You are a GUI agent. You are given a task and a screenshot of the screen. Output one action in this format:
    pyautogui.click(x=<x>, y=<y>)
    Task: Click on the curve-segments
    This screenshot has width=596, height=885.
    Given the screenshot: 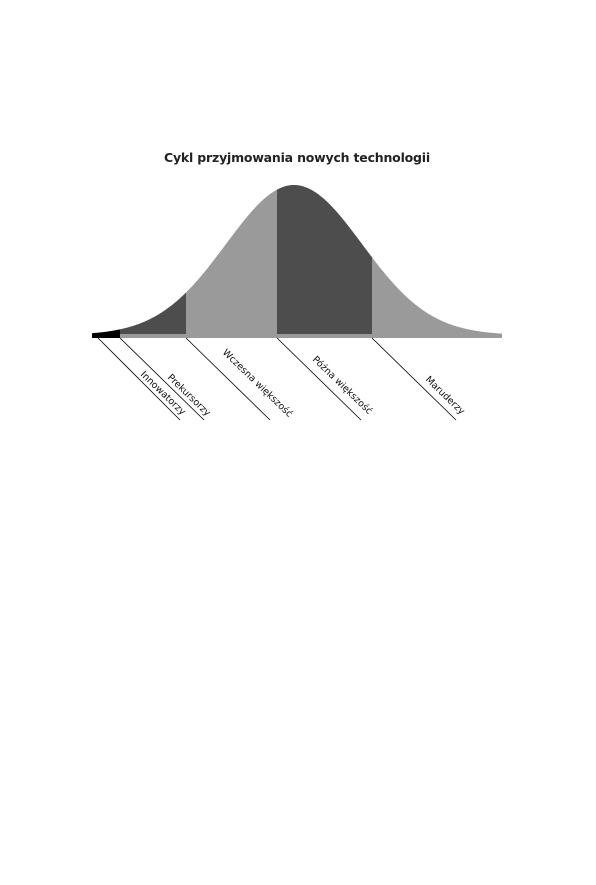 What is the action you would take?
    pyautogui.click(x=297, y=260)
    